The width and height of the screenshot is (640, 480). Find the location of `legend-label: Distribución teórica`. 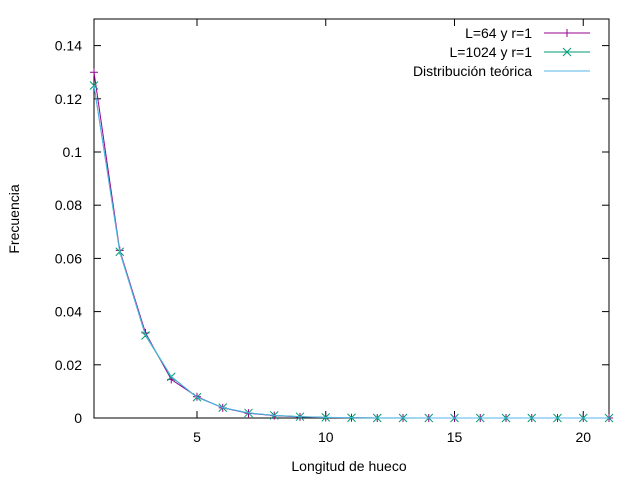

legend-label: Distribución teórica is located at coordinates (472, 71).